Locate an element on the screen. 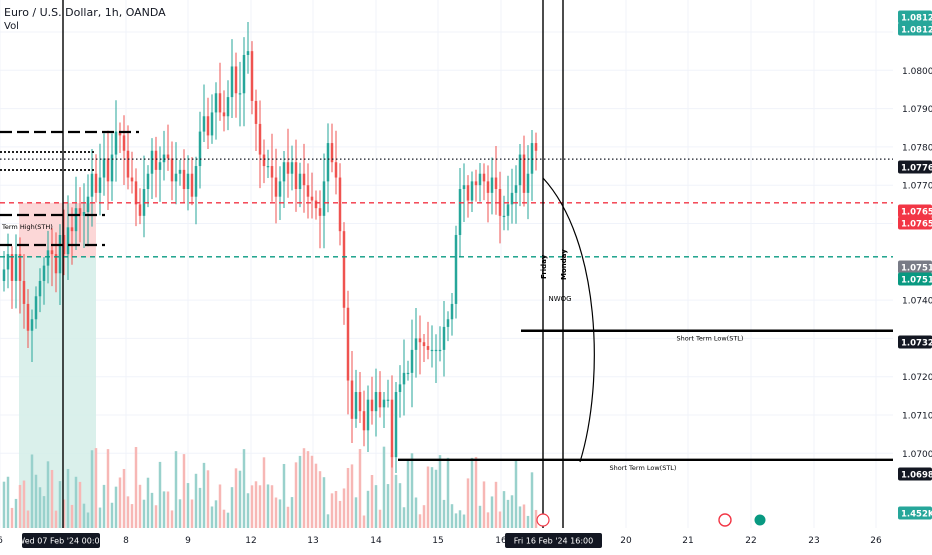 This screenshot has width=932, height=555. x-tick-label: 8 is located at coordinates (126, 541).